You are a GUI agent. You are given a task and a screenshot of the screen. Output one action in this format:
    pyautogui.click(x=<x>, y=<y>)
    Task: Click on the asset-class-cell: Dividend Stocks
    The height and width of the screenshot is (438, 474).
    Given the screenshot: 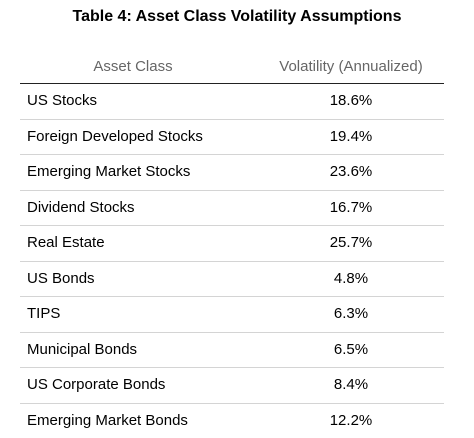 What is the action you would take?
    pyautogui.click(x=81, y=208)
    